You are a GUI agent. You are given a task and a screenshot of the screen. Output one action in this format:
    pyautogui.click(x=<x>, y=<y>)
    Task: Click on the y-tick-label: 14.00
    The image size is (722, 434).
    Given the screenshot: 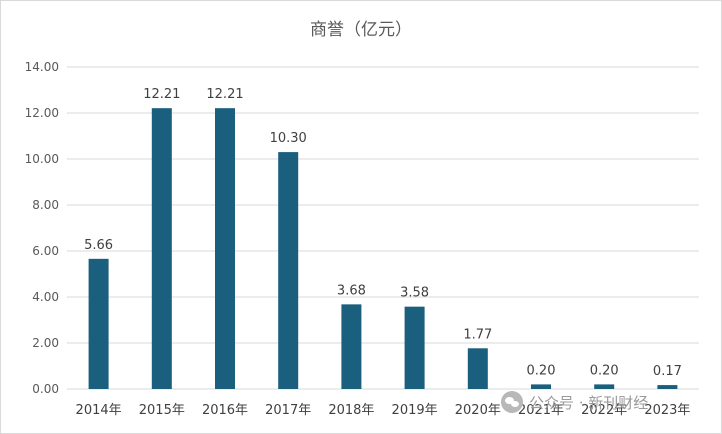 What is the action you would take?
    pyautogui.click(x=42, y=67)
    